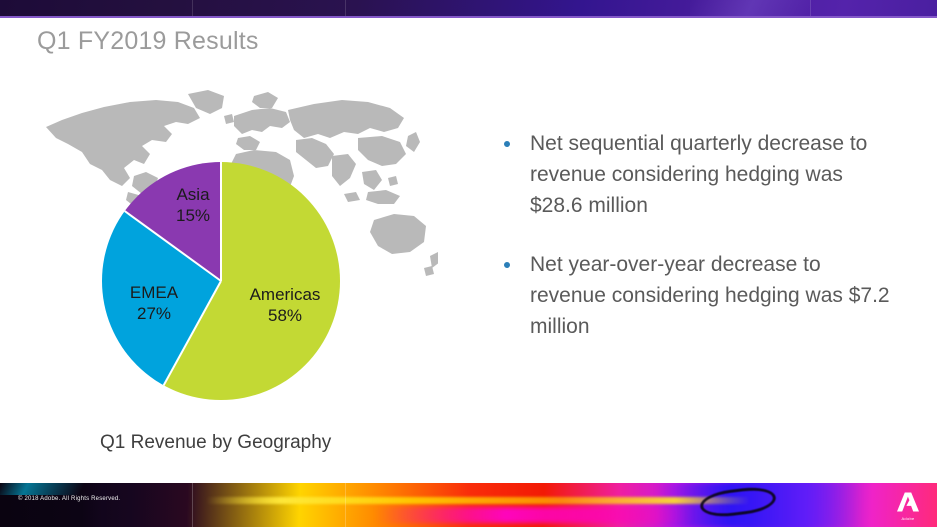 This screenshot has height=527, width=937. I want to click on chart-caption: Q1 Revenue by Geography, so click(216, 442).